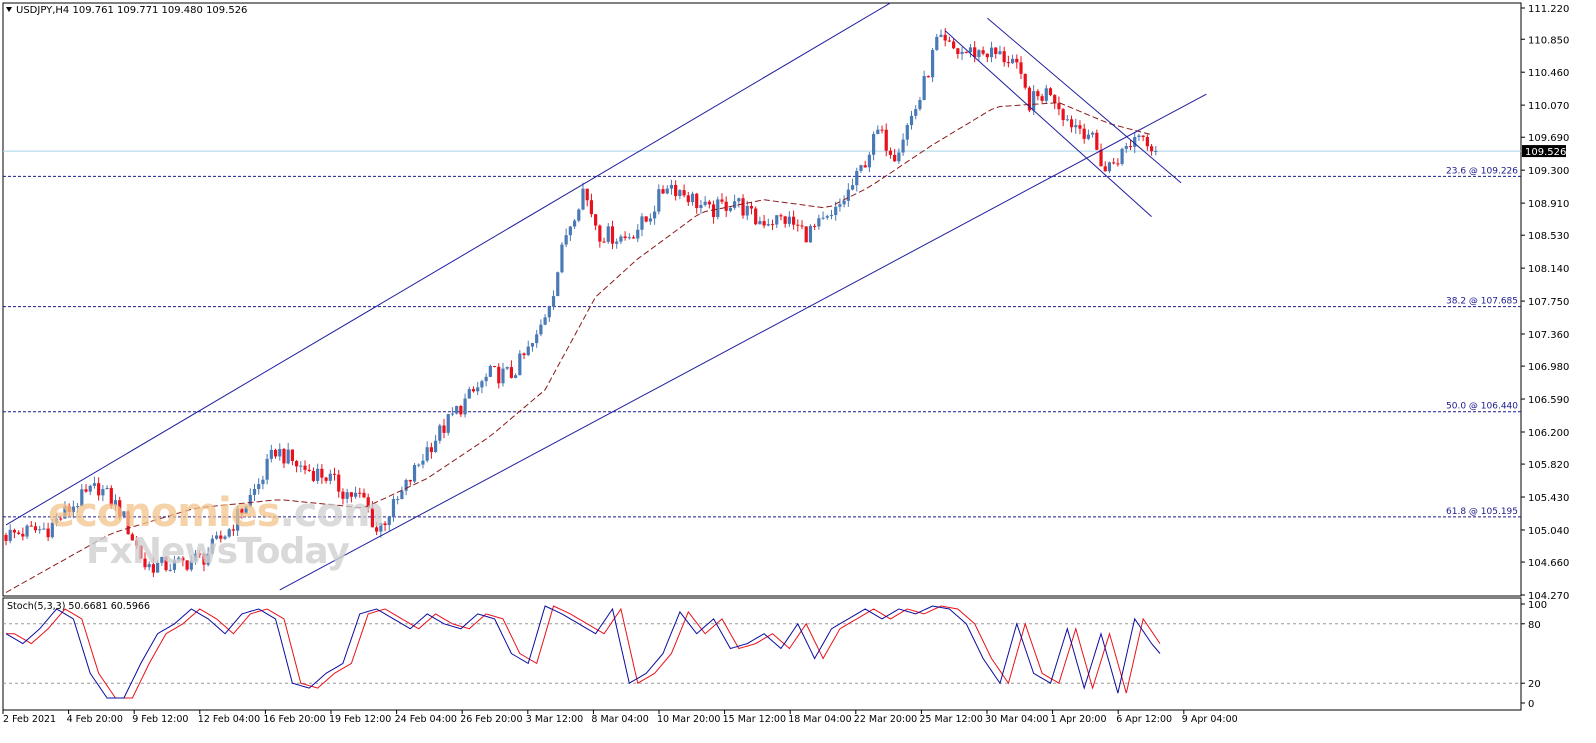 This screenshot has width=1596, height=743. What do you see at coordinates (216, 513) in the screenshot?
I see `watermark-brand: economies.com` at bounding box center [216, 513].